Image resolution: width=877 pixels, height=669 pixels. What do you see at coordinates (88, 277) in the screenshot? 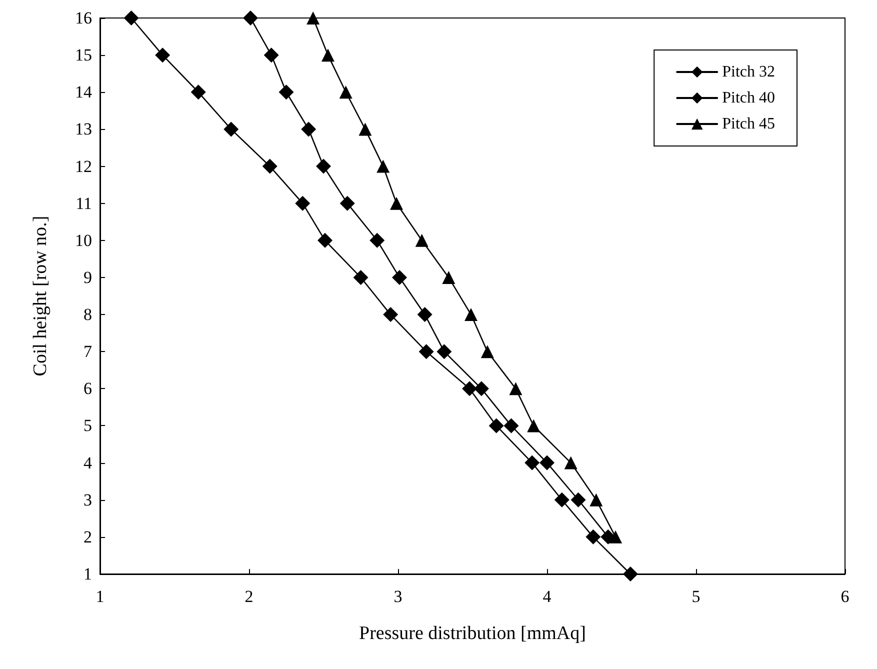
I see `y-tick-label: 9` at bounding box center [88, 277].